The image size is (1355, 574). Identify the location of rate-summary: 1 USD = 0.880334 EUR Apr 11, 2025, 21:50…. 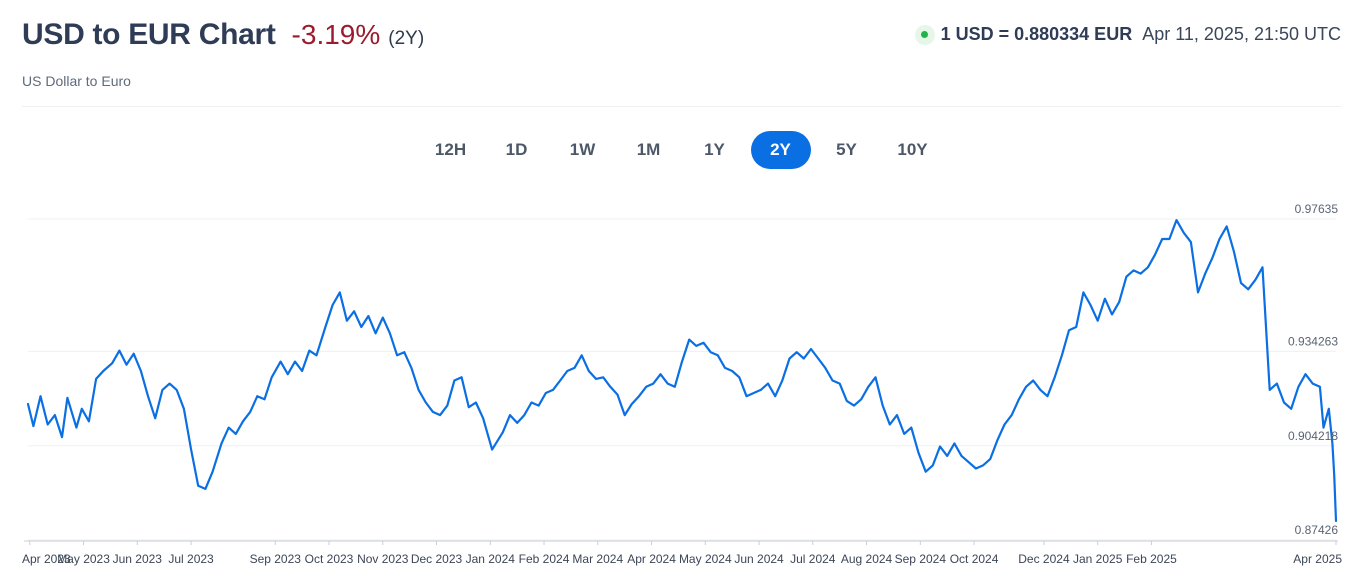
(1127, 34).